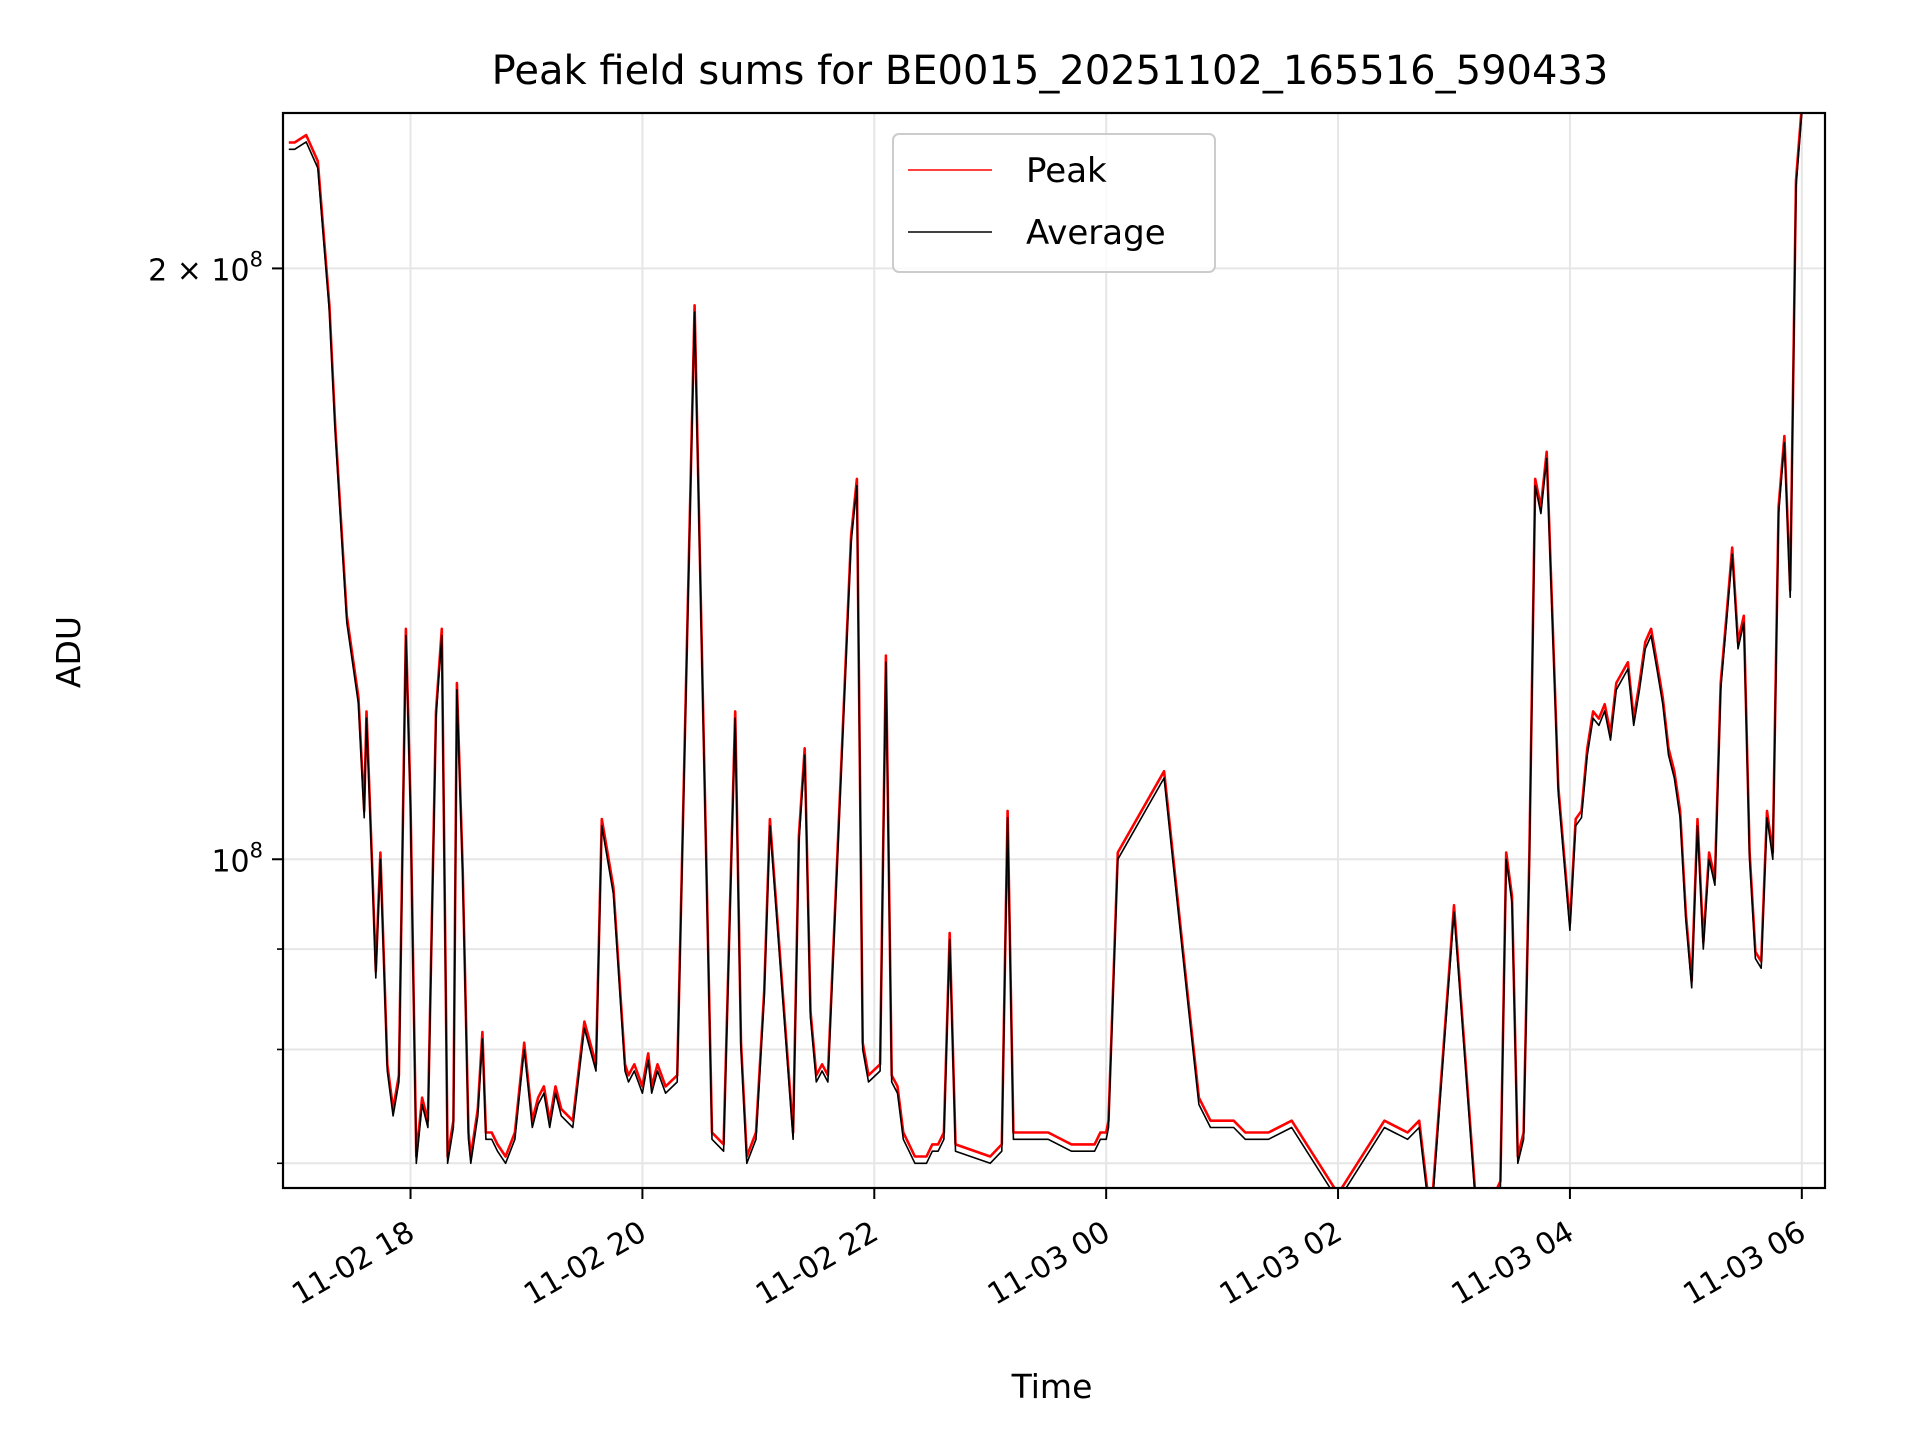 This screenshot has width=1920, height=1440. Describe the element at coordinates (205, 267) in the screenshot. I see `y-tick-label: 2 × 108` at that location.